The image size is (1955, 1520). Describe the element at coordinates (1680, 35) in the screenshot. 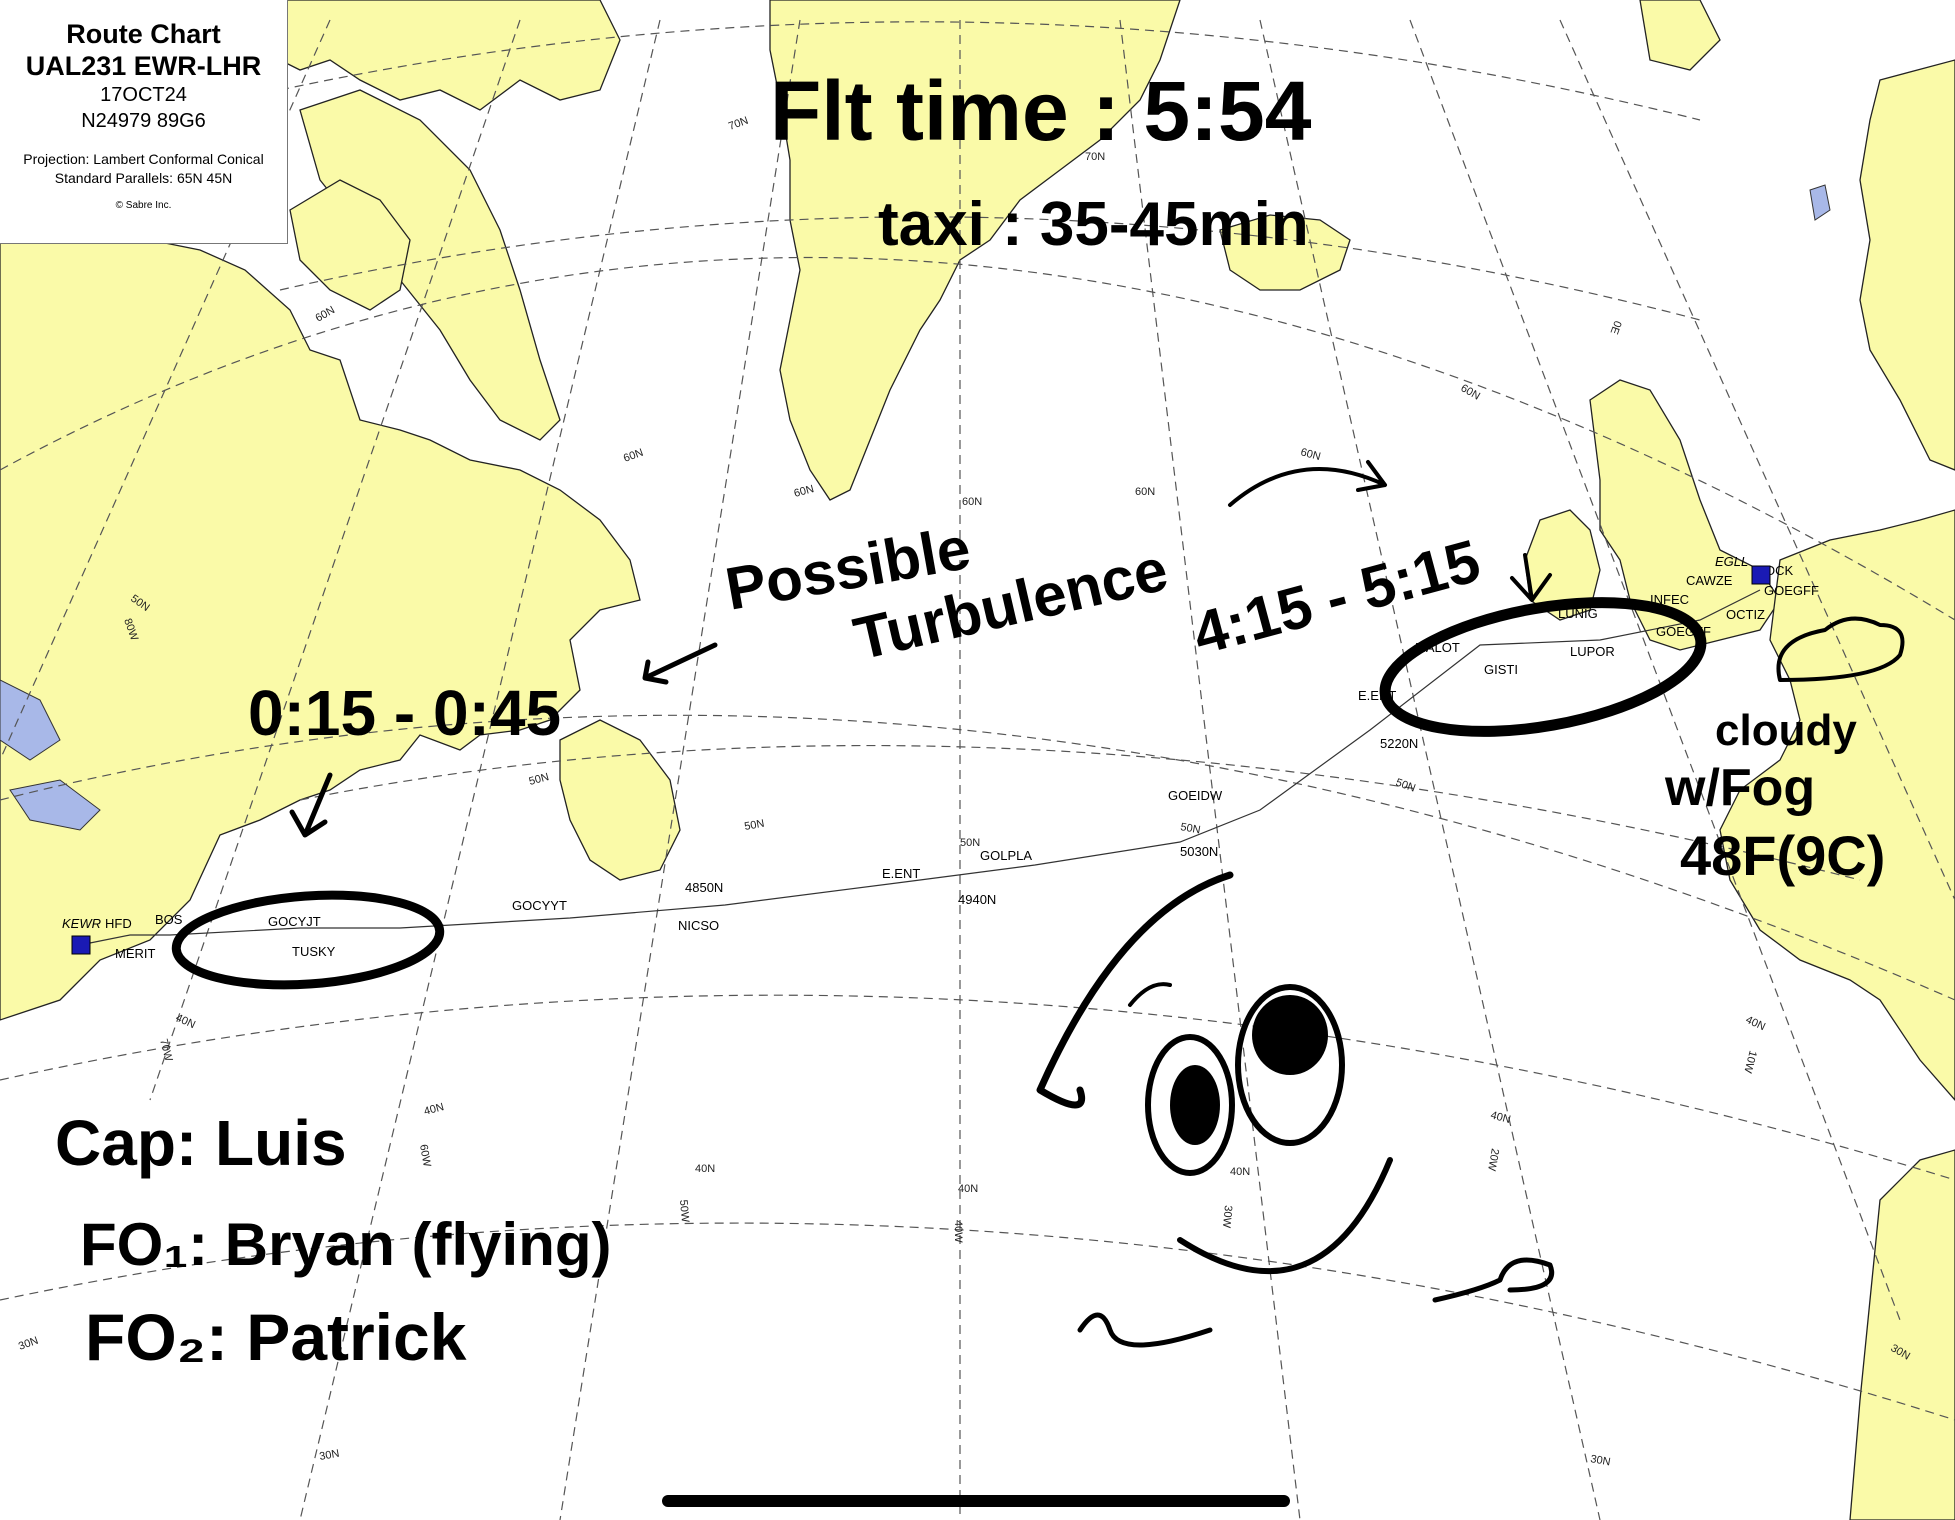

I see `svalbard-land` at that location.